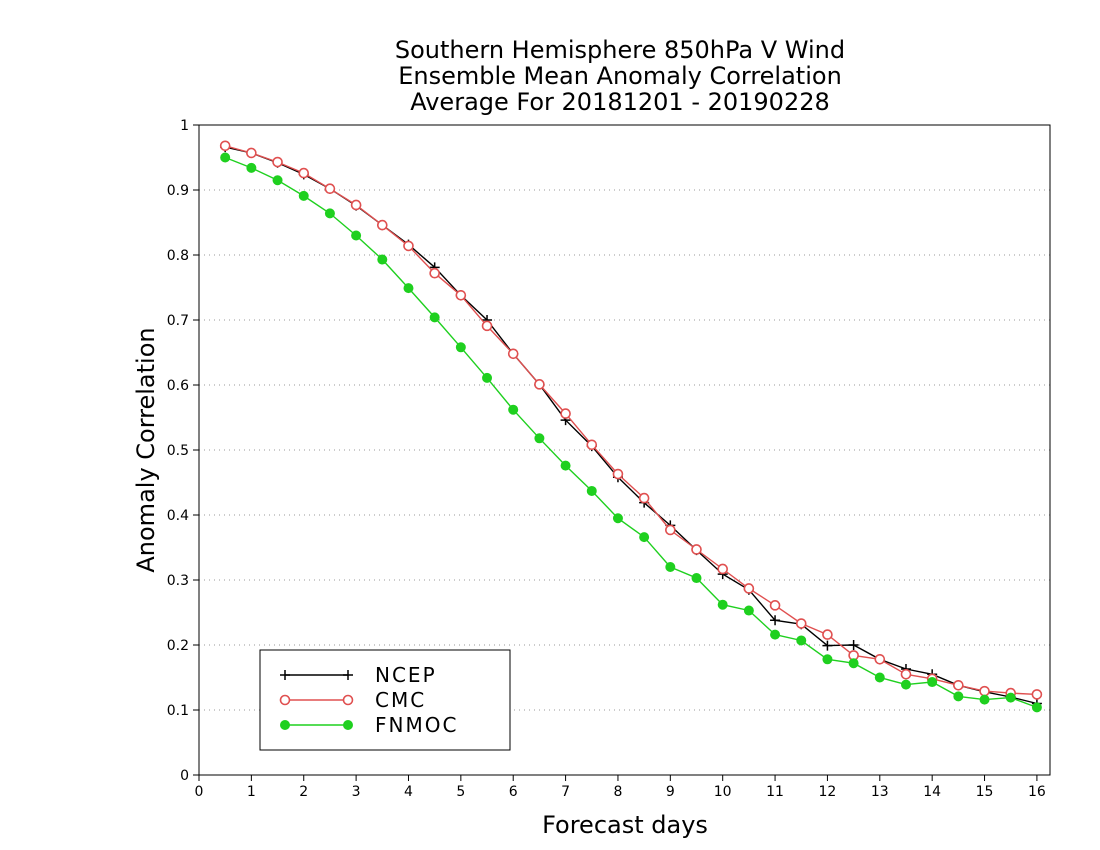 The image size is (1100, 850). Describe the element at coordinates (460, 792) in the screenshot. I see `x-tick-label: 5` at that location.